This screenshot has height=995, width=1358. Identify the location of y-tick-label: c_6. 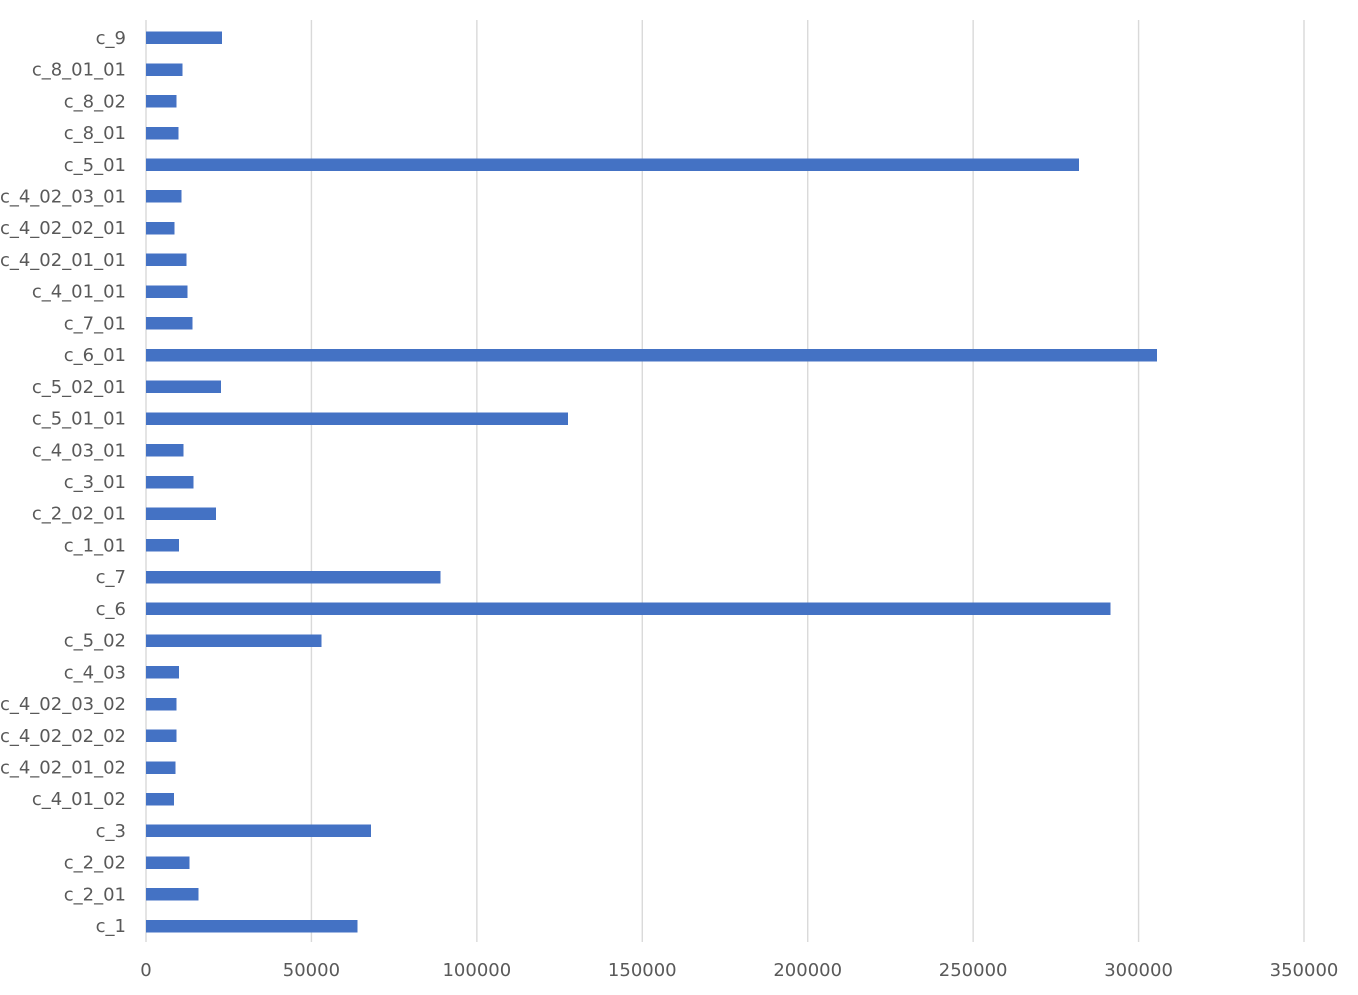
(111, 609).